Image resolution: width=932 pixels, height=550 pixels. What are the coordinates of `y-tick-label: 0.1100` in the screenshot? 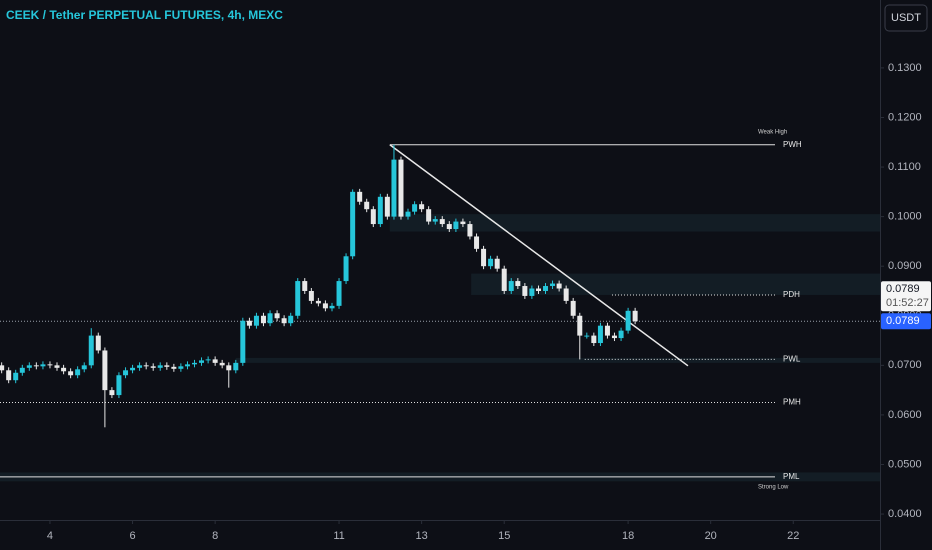 It's located at (904, 167).